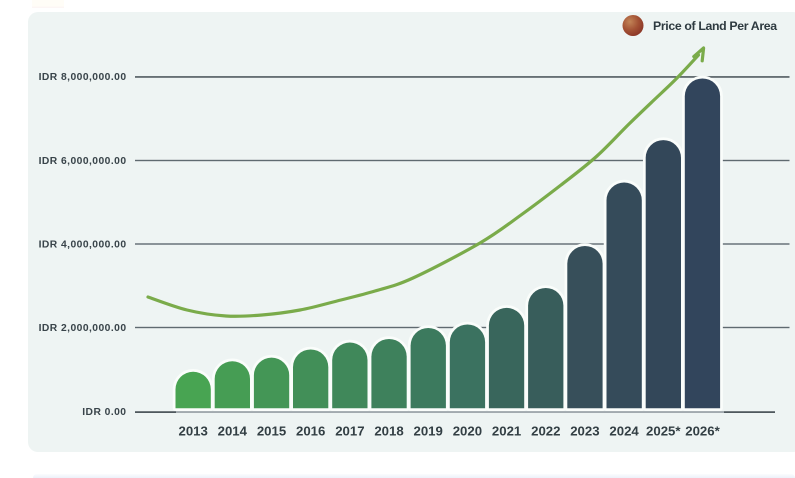 The image size is (795, 478). Describe the element at coordinates (506, 431) in the screenshot. I see `svg-text: 2021` at that location.